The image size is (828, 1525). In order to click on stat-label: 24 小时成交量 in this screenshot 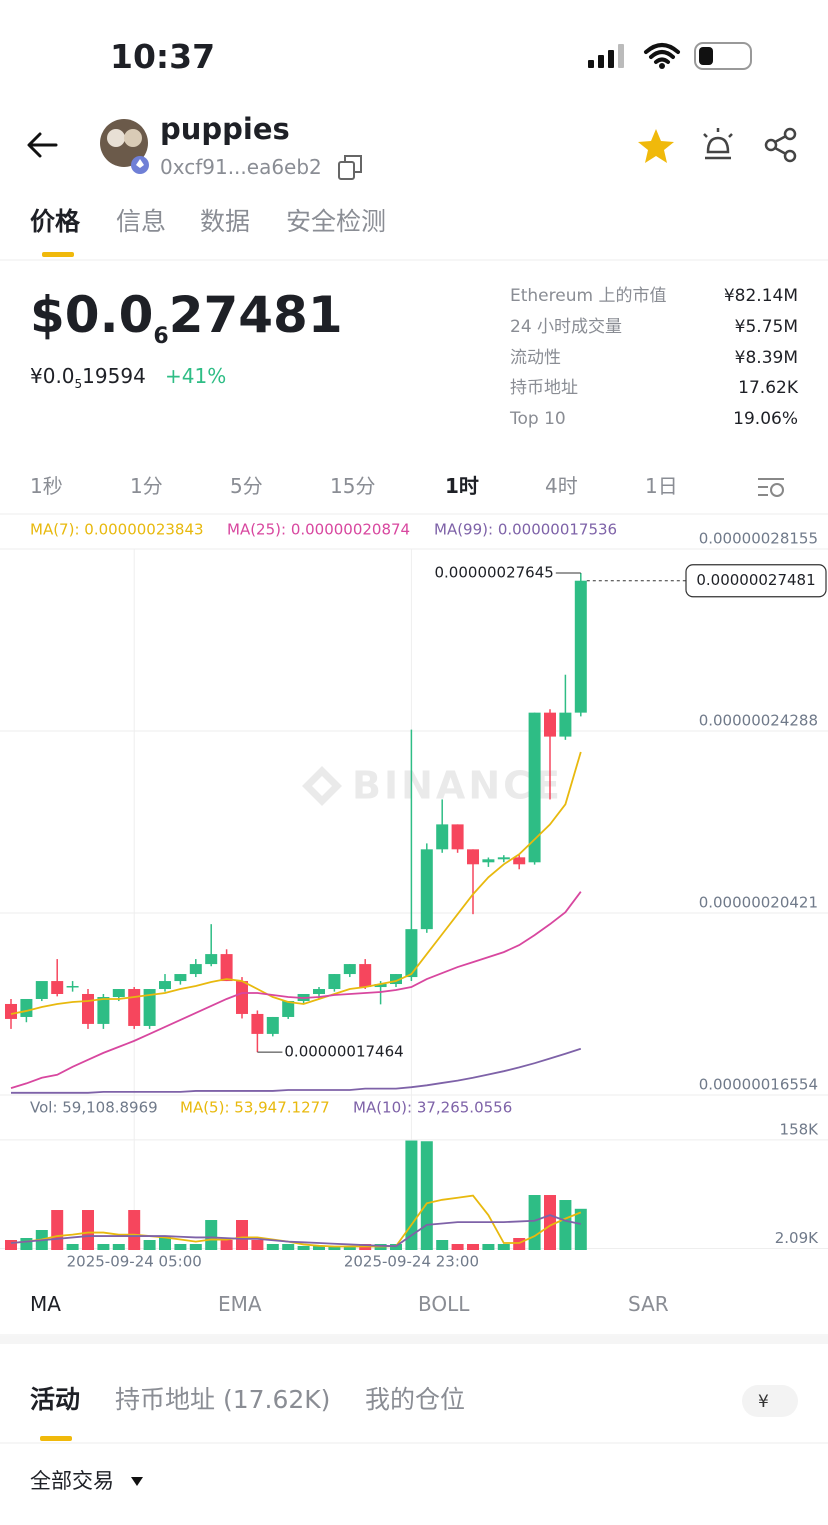, I will do `click(566, 326)`.